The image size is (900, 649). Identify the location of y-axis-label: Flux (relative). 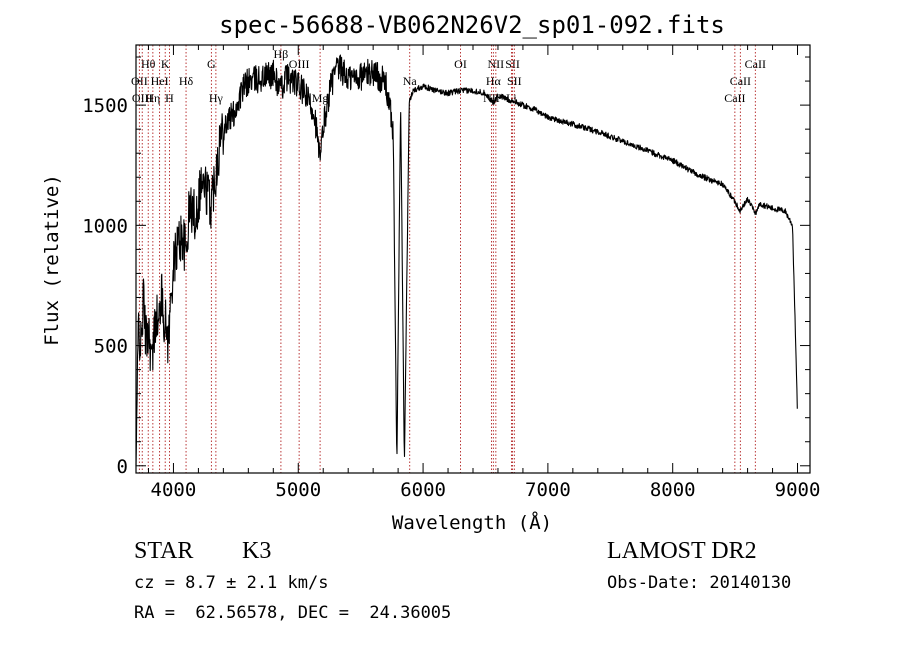
(52, 260).